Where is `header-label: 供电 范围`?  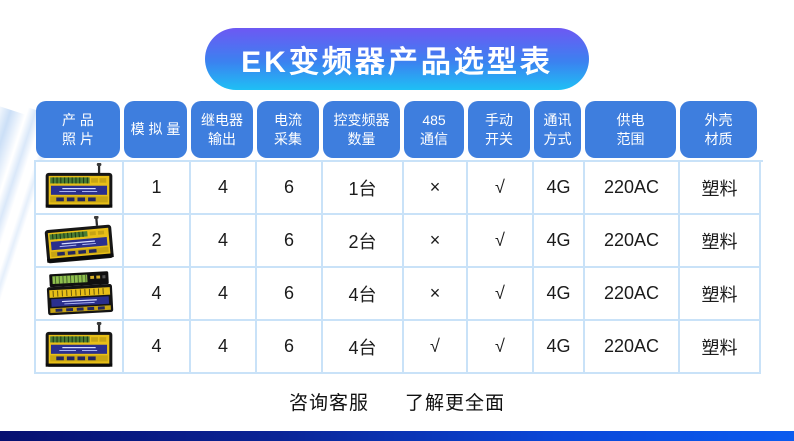
header-label: 供电 范围 is located at coordinates (630, 129).